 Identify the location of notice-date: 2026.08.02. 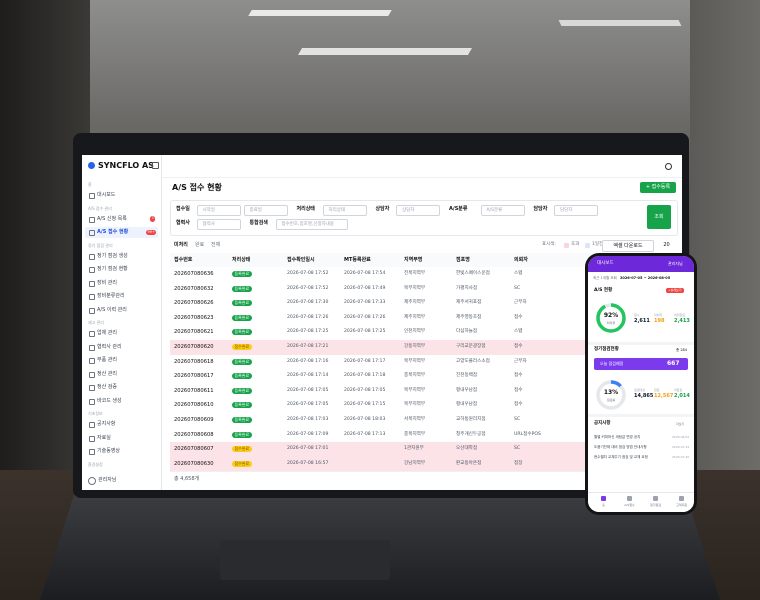
(681, 437).